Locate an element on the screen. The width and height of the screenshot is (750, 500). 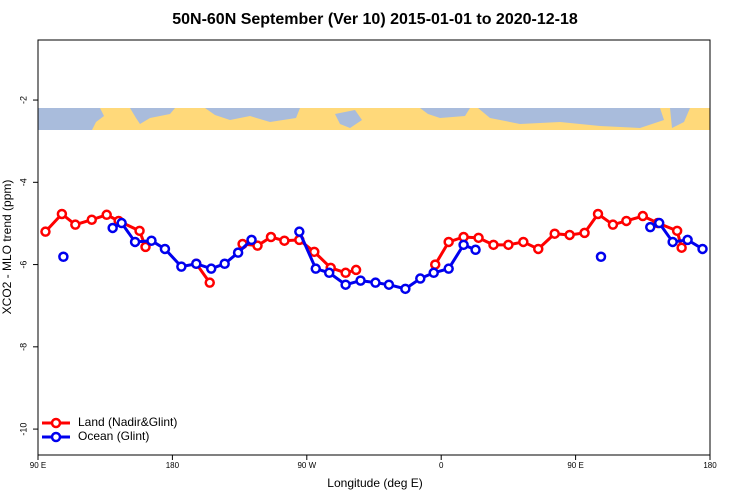
y-tick-label: -4 is located at coordinates (23, 182).